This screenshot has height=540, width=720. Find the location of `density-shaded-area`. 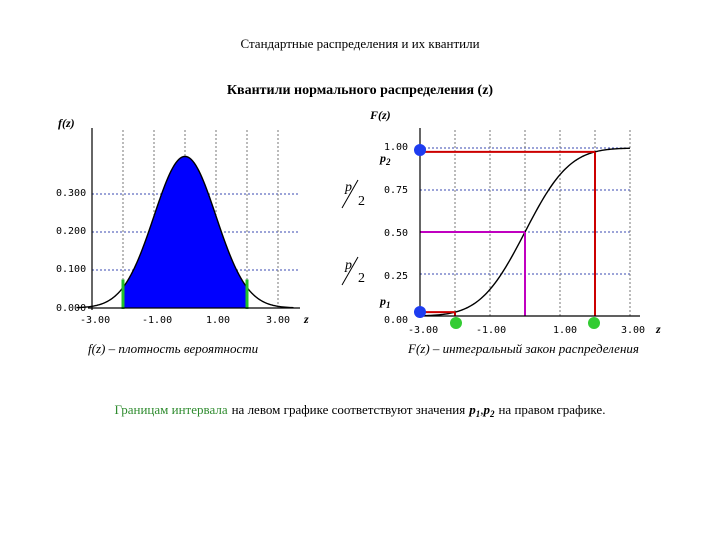

density-shaded-area is located at coordinates (185, 232).